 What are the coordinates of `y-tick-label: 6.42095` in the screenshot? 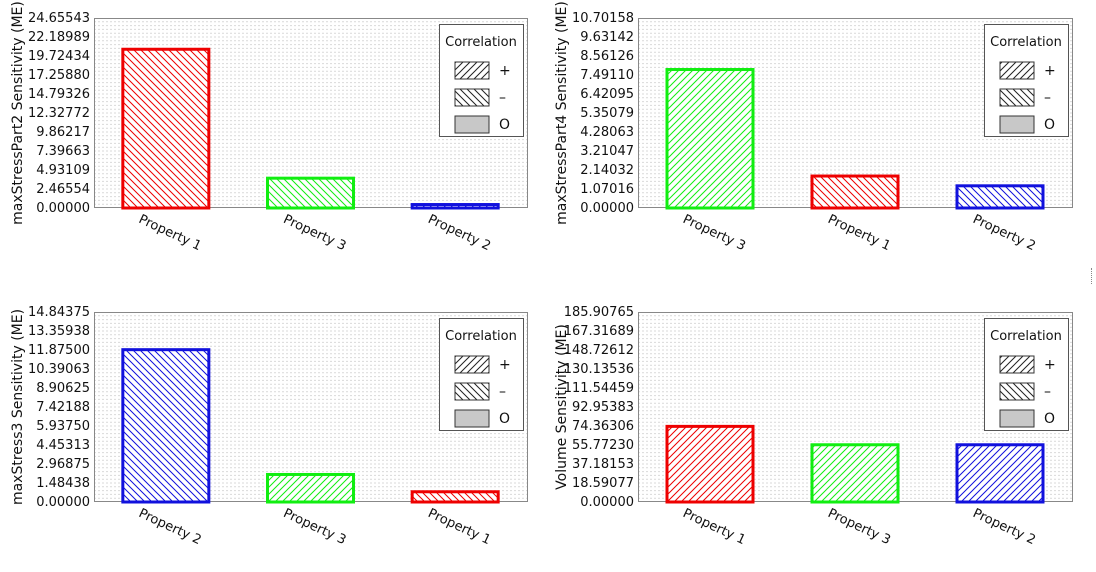 It's located at (607, 94).